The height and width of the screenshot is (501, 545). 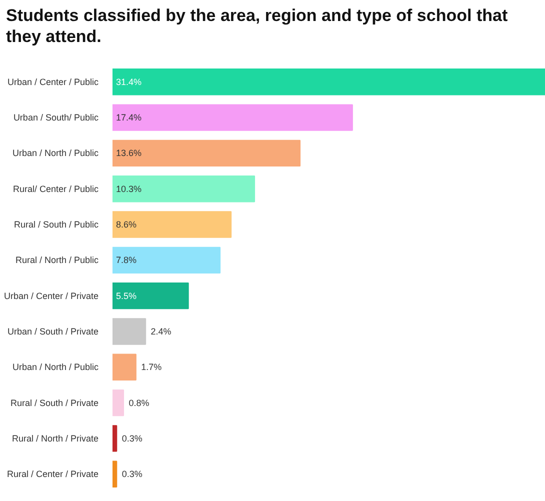 I want to click on data-label: 0.8%, so click(x=139, y=403).